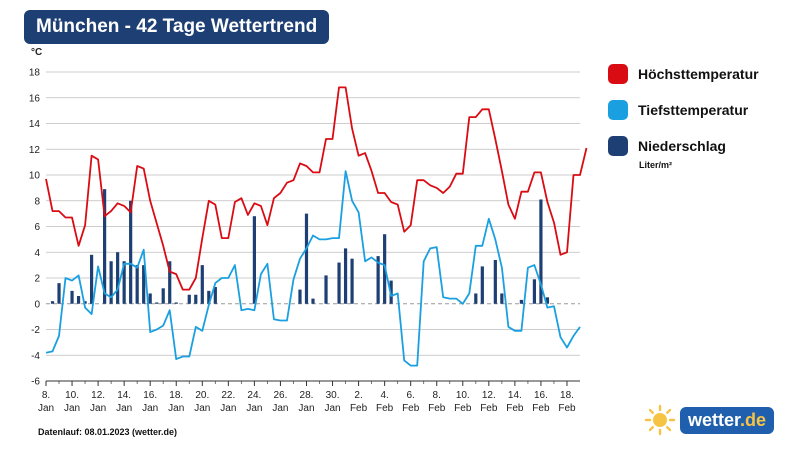  What do you see at coordinates (35, 73) in the screenshot?
I see `y-tick-label: 18` at bounding box center [35, 73].